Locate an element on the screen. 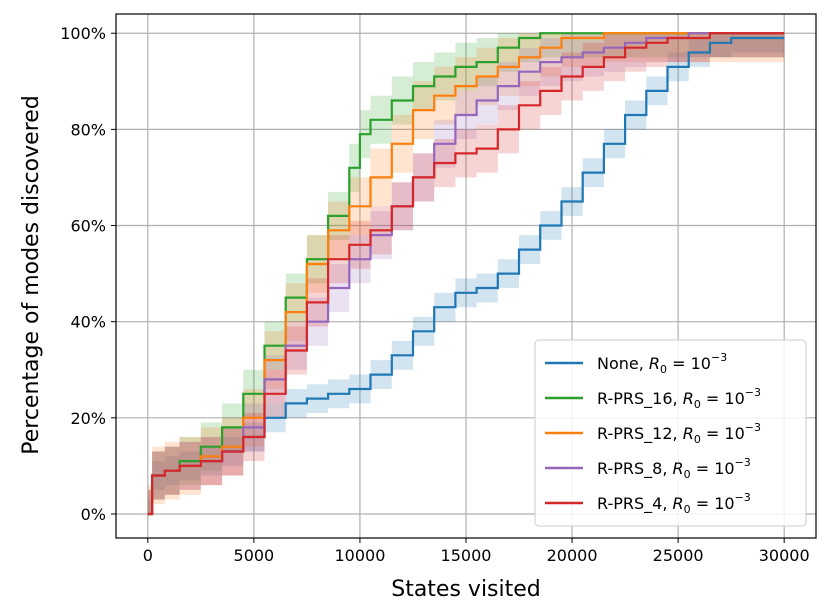 The height and width of the screenshot is (615, 830). x-tick-label: 25000 is located at coordinates (678, 555).